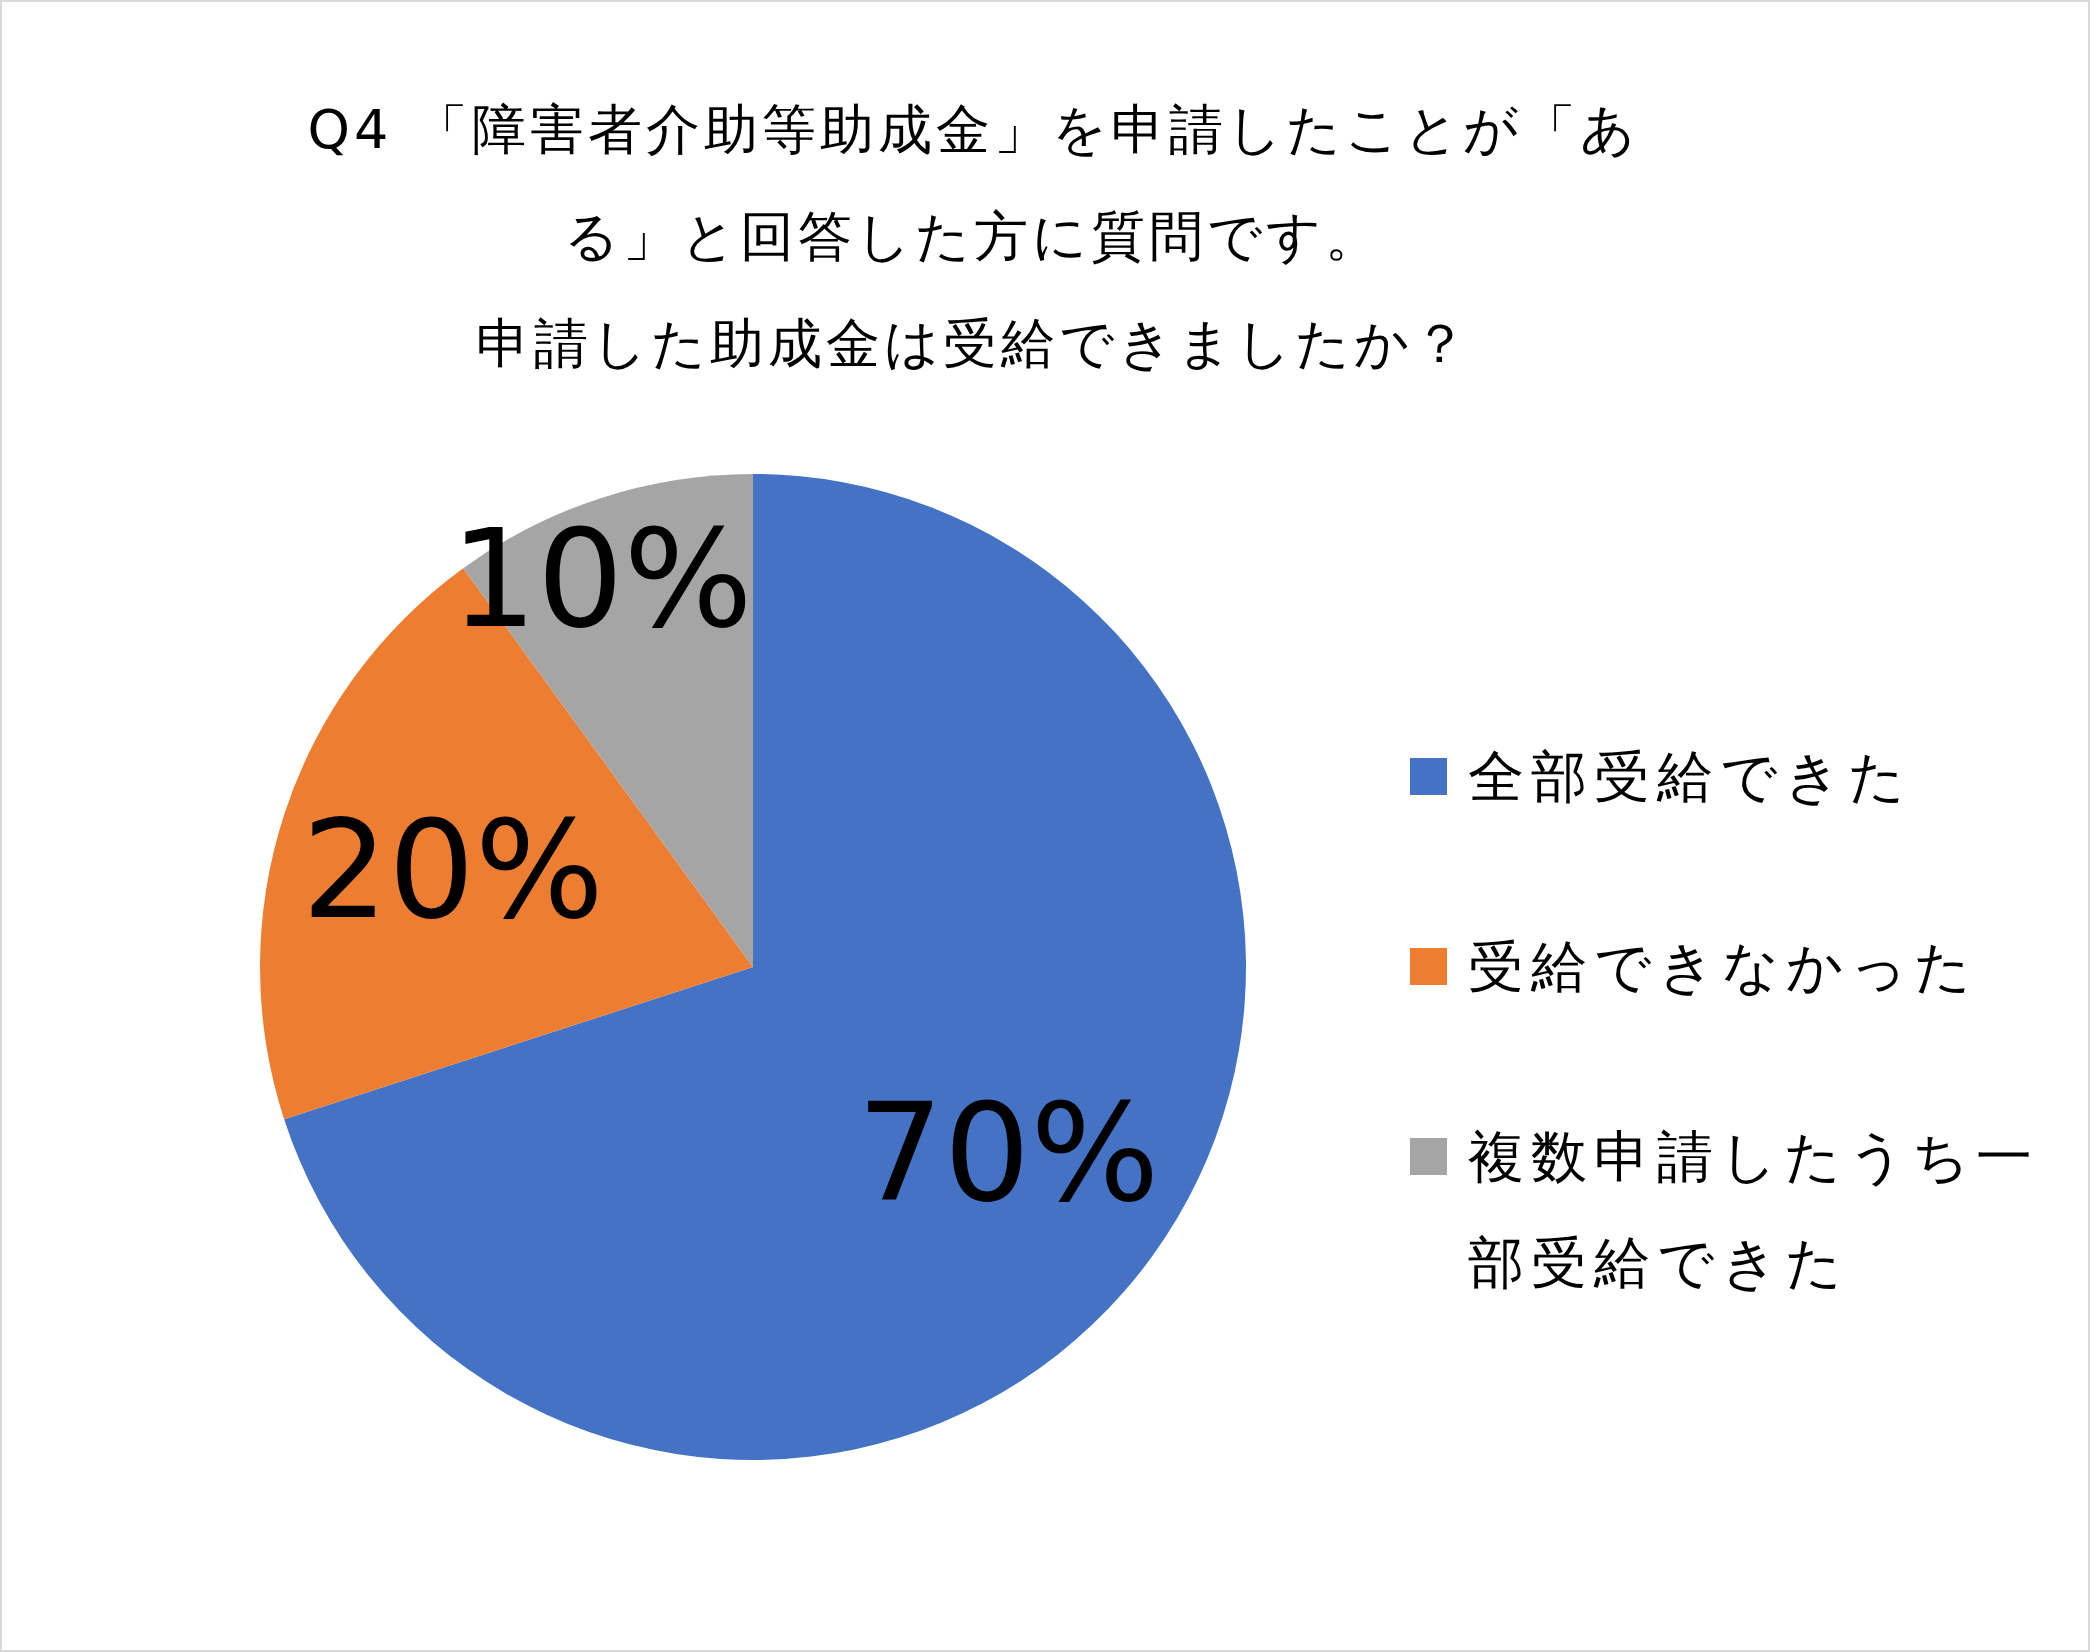 The width and height of the screenshot is (2090, 1652). I want to click on legend-label: 全部受給できた, so click(1690, 777).